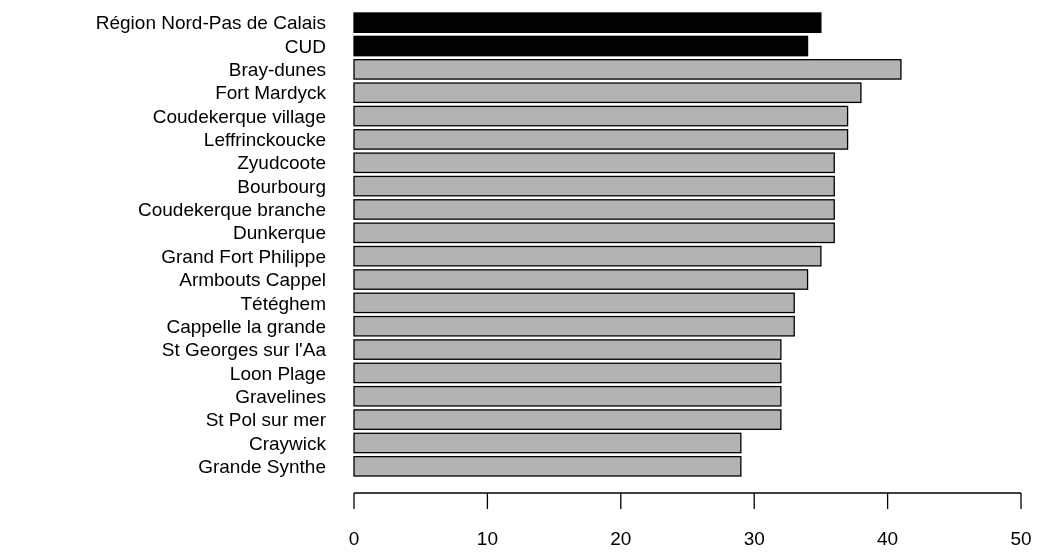  I want to click on y-tick-label: Coudekerque branche, so click(231, 210).